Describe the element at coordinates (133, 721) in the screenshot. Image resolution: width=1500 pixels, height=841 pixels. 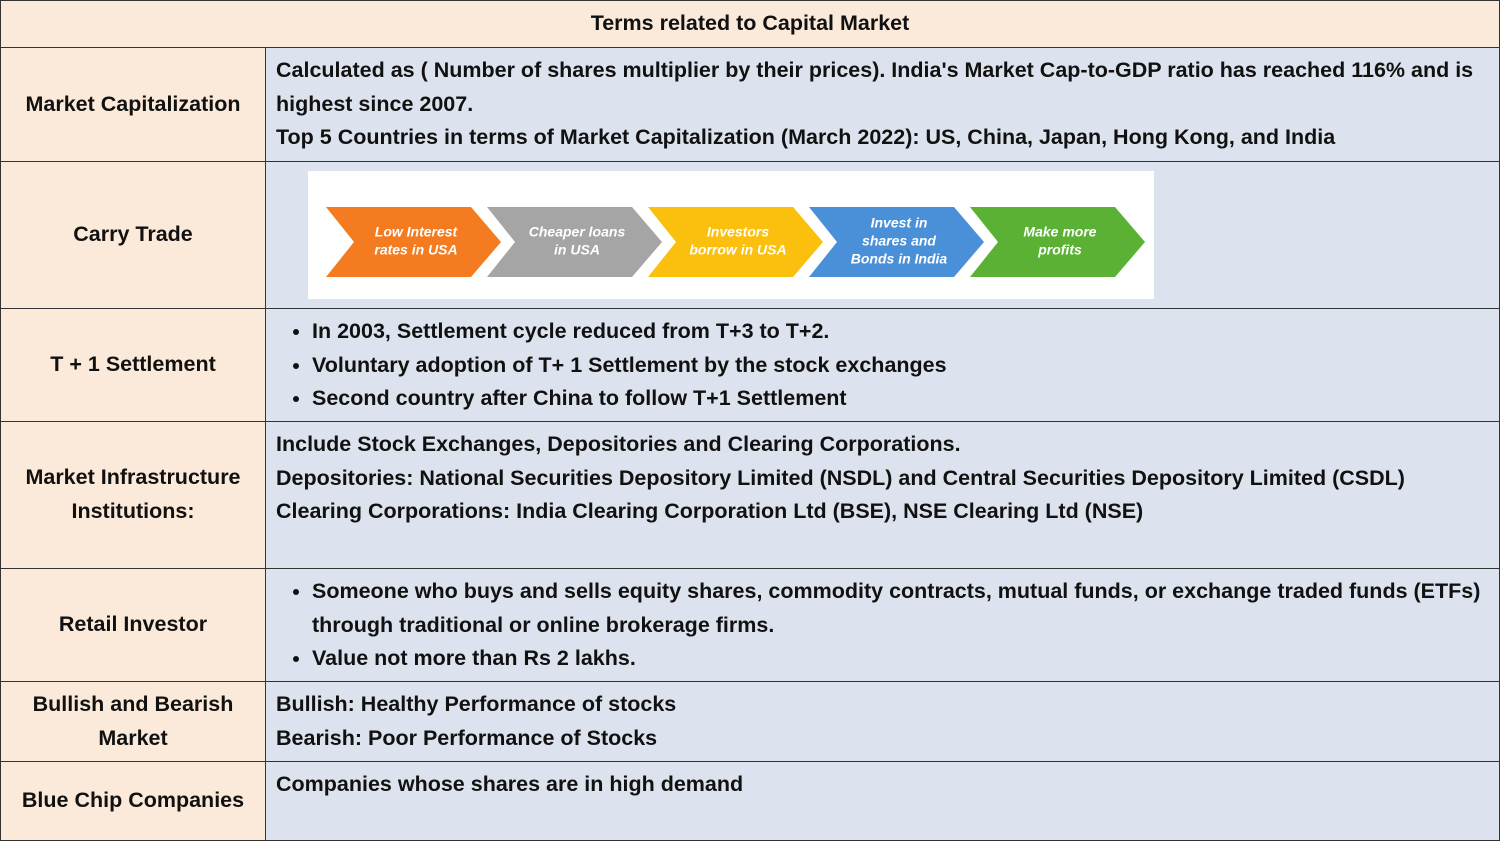
I see `term-cell: Bullish and Bearish Market` at that location.